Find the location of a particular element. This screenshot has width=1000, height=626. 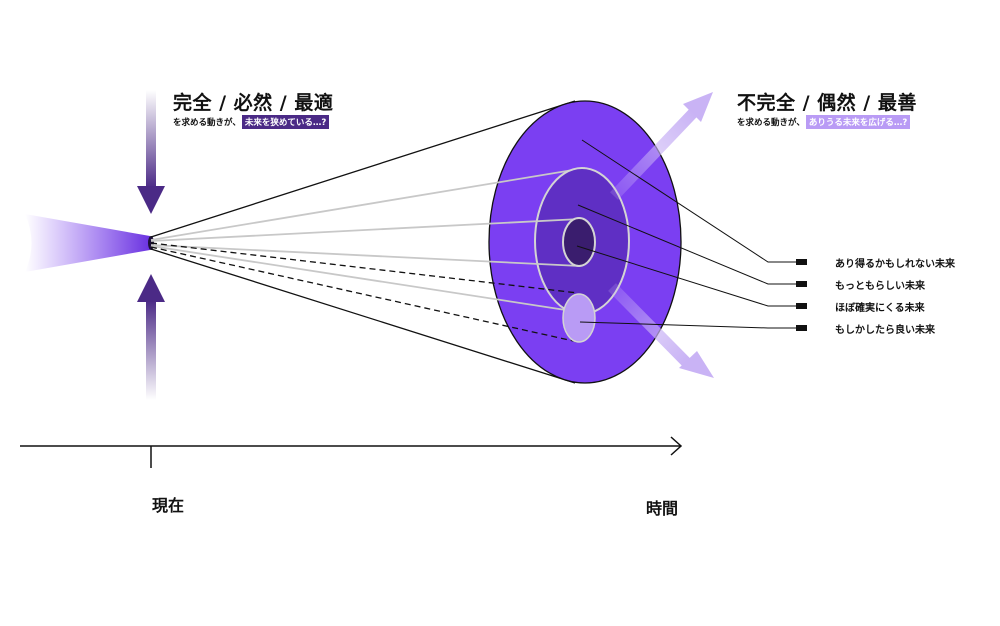

converge-arrow-down is located at coordinates (151, 152).